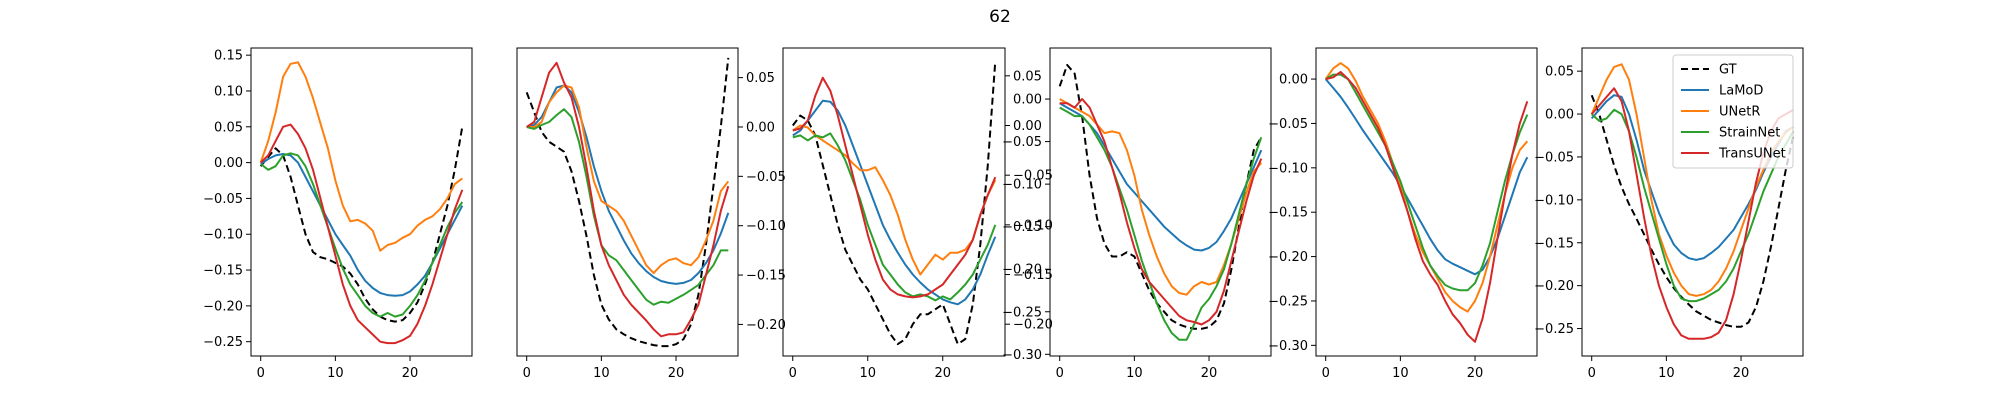 The image size is (2000, 400). I want to click on subplot-3: 0 10 200.050.00−0.05−0.10−0.15−0.20, so click(917, 214).